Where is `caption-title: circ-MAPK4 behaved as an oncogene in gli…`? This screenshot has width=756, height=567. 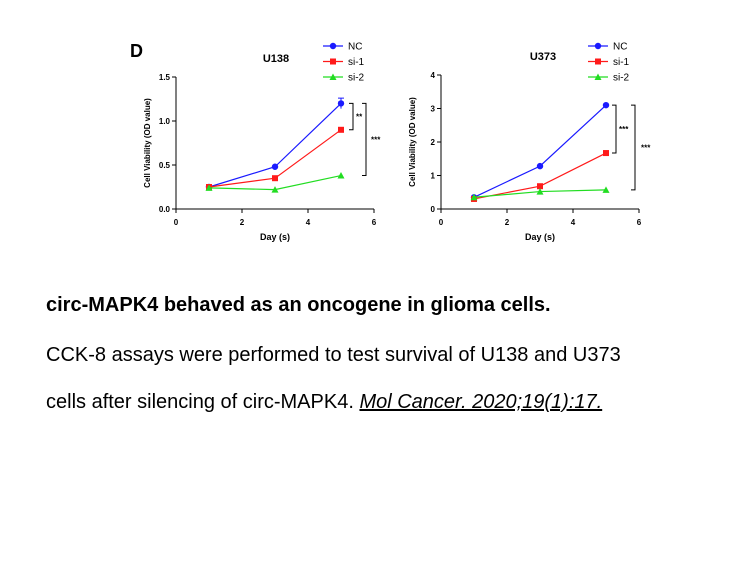 caption-title: circ-MAPK4 behaved as an oncogene in gli… is located at coordinates (298, 305).